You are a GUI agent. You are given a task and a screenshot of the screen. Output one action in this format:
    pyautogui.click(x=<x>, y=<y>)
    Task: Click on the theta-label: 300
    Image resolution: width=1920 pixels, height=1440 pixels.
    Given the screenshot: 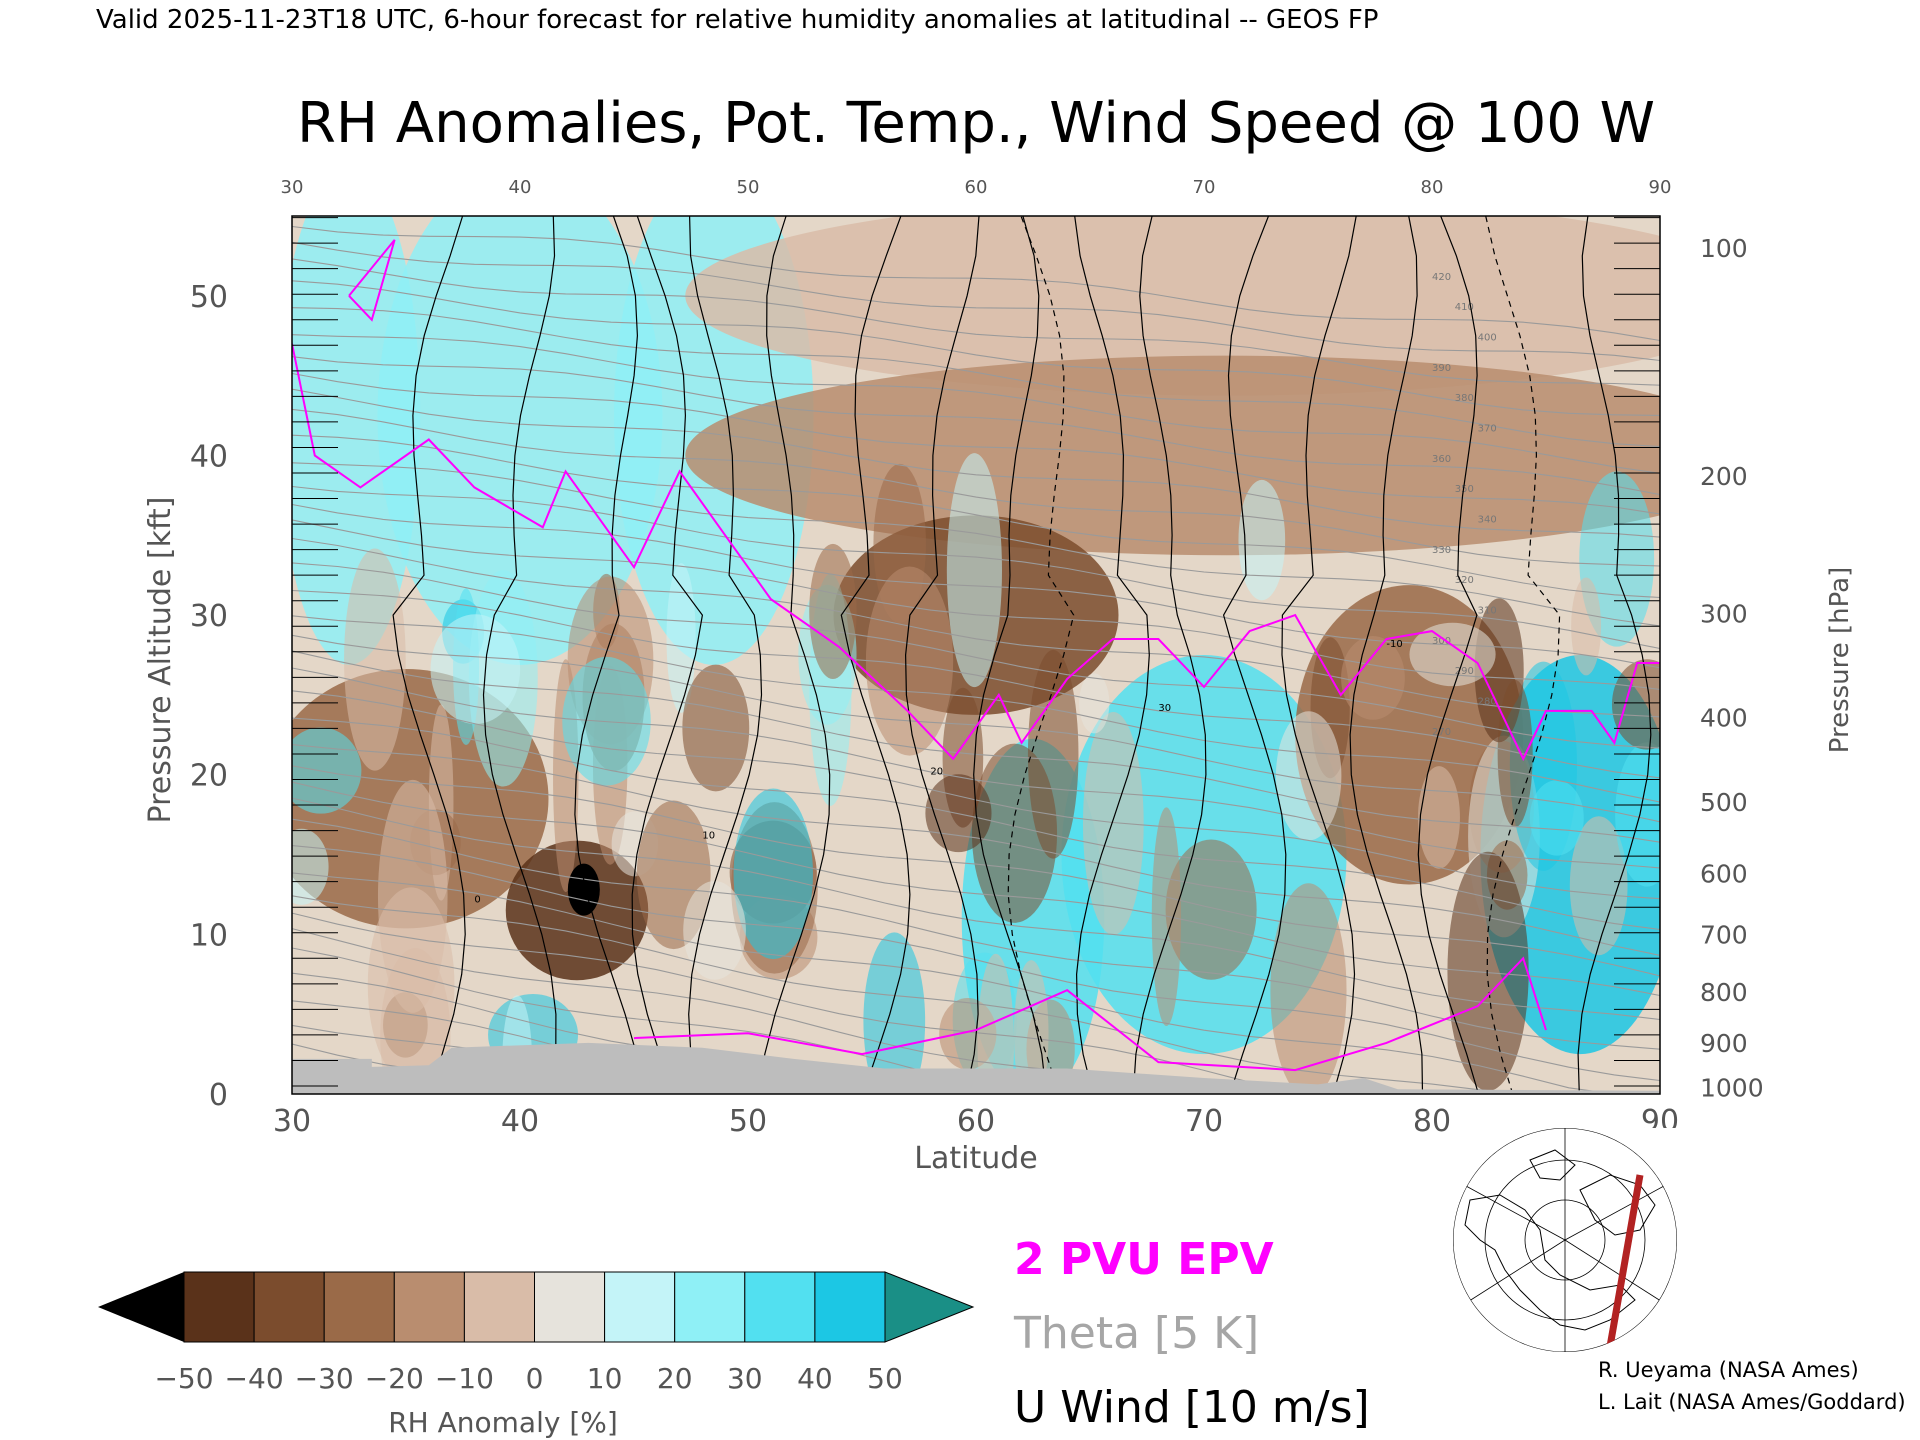 What is the action you would take?
    pyautogui.click(x=1441, y=641)
    